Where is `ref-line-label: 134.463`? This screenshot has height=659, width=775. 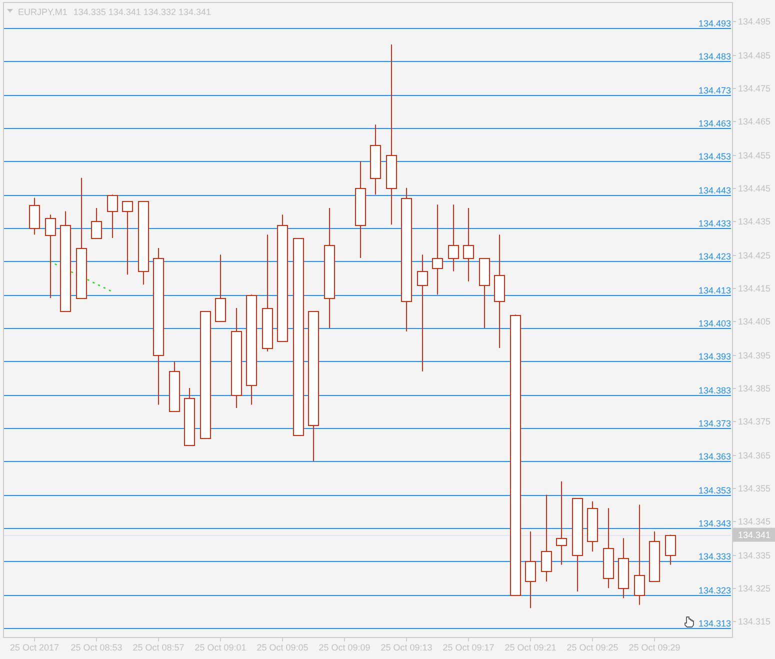 ref-line-label: 134.463 is located at coordinates (714, 123).